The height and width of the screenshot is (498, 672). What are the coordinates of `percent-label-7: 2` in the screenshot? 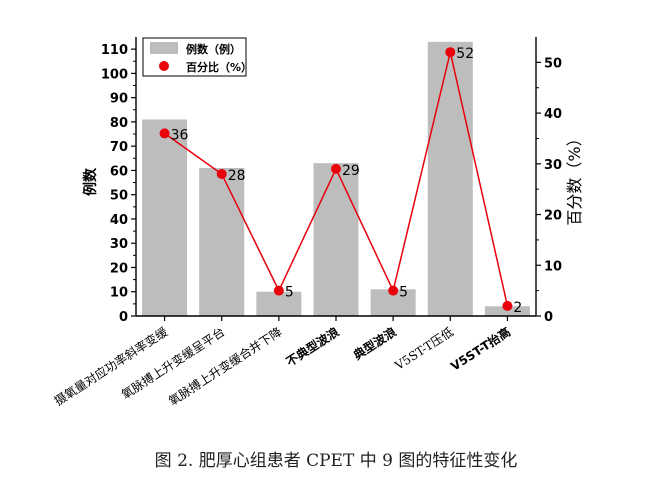 It's located at (517, 308).